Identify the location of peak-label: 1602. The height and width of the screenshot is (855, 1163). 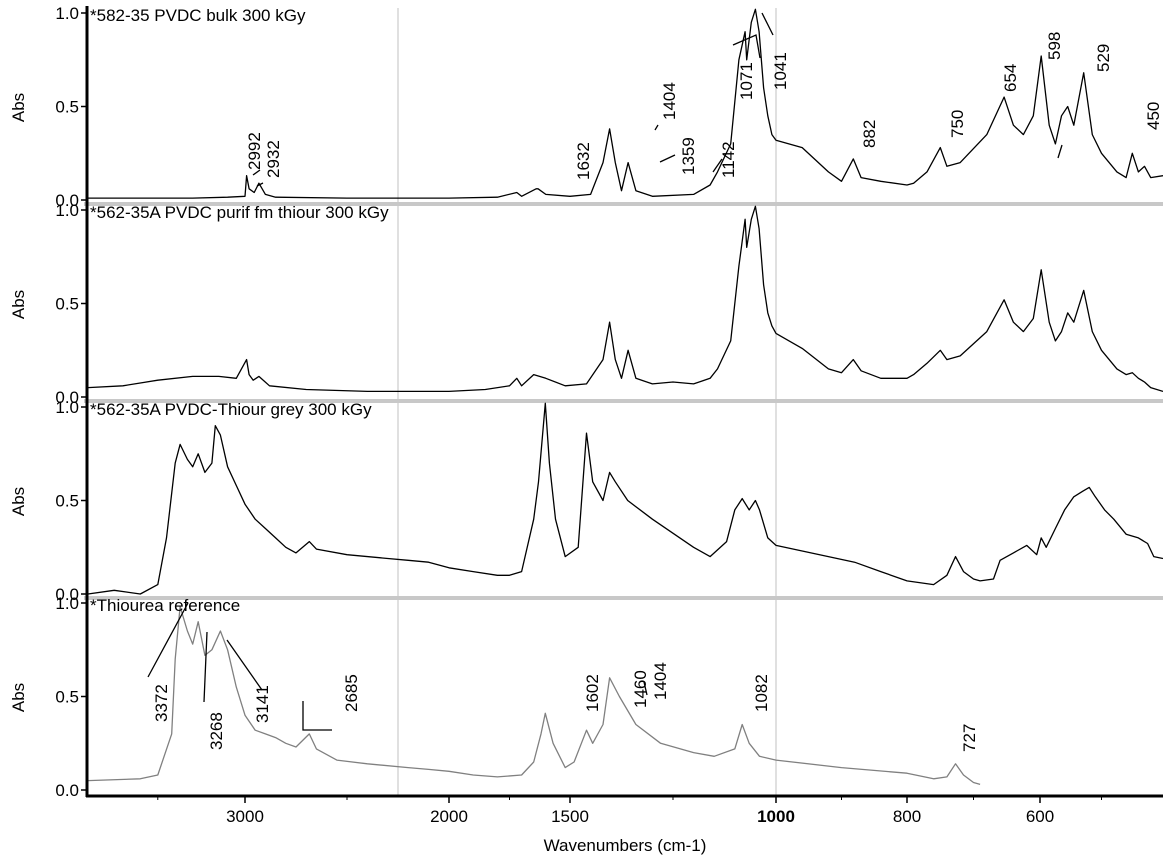
(592, 693).